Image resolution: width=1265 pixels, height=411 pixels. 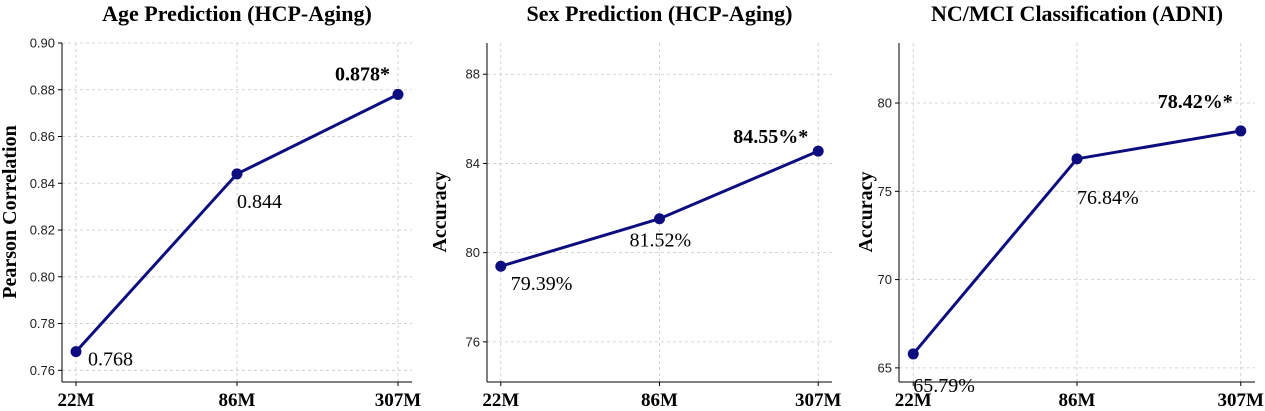 What do you see at coordinates (259, 202) in the screenshot?
I see `data-label: 0.844` at bounding box center [259, 202].